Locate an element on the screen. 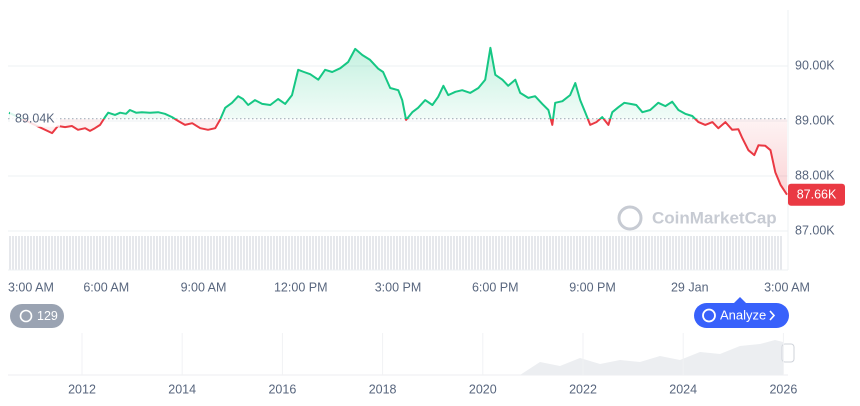 This screenshot has width=860, height=406. x-tick-label: 3:00 PM is located at coordinates (398, 287).